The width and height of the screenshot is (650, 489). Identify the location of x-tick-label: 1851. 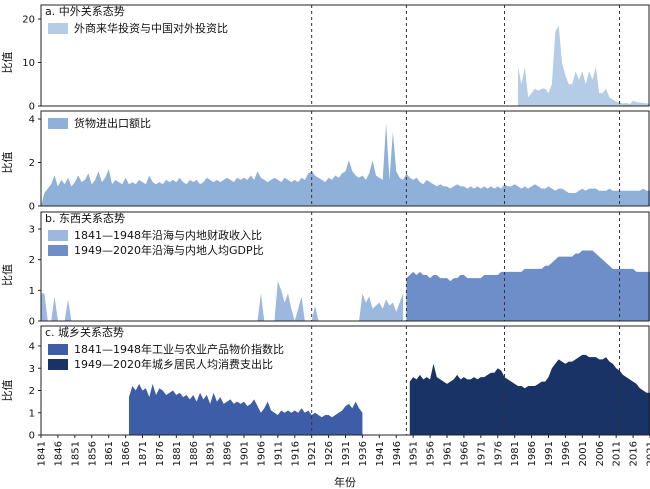
(75, 453).